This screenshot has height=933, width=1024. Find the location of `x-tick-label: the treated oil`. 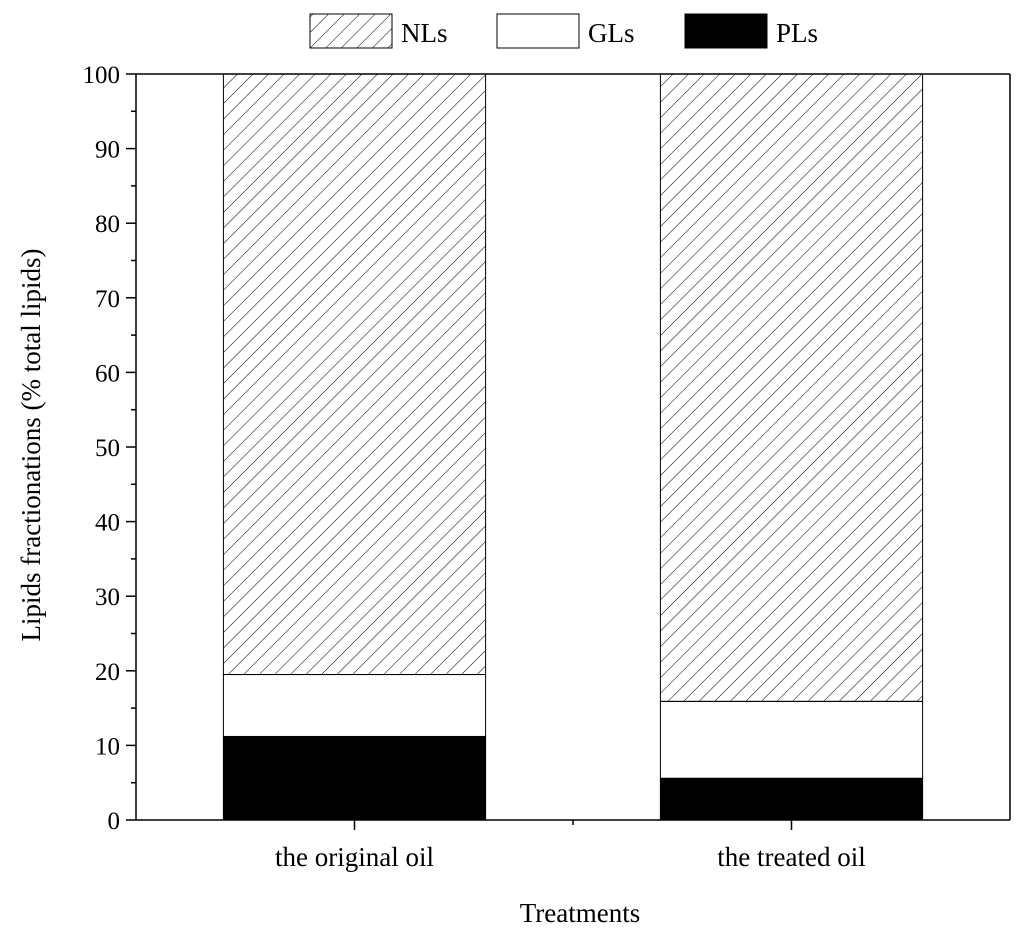

x-tick-label: the treated oil is located at coordinates (791, 857).